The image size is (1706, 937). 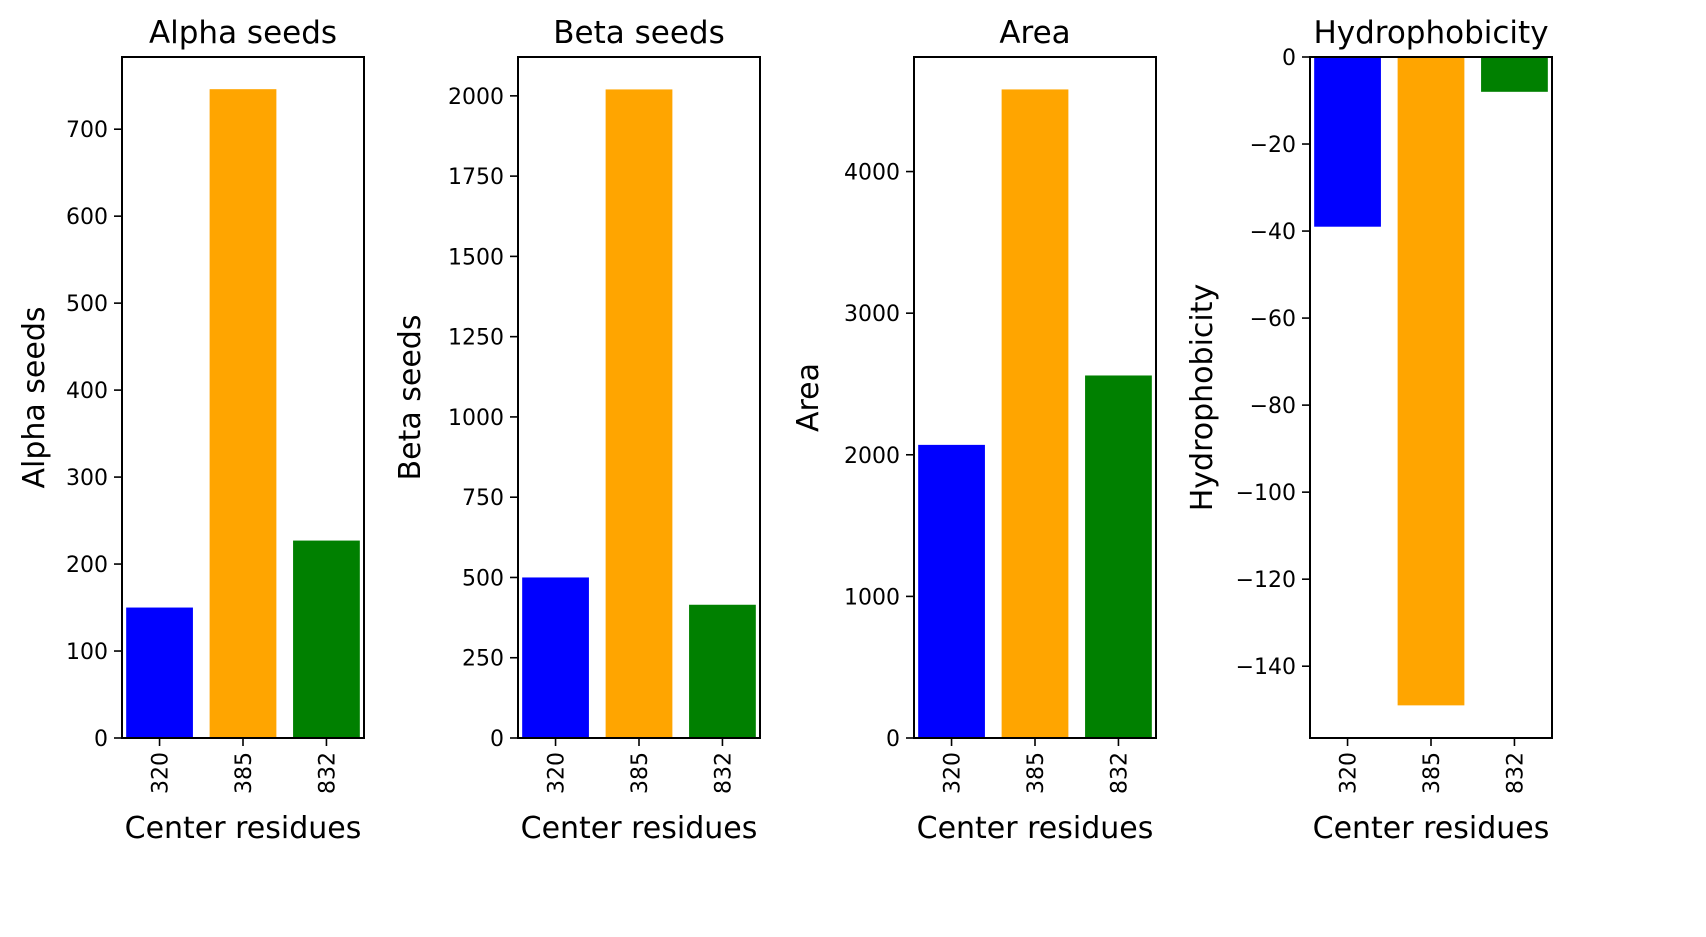 I want to click on y-tick-label: 1500, so click(x=476, y=257).